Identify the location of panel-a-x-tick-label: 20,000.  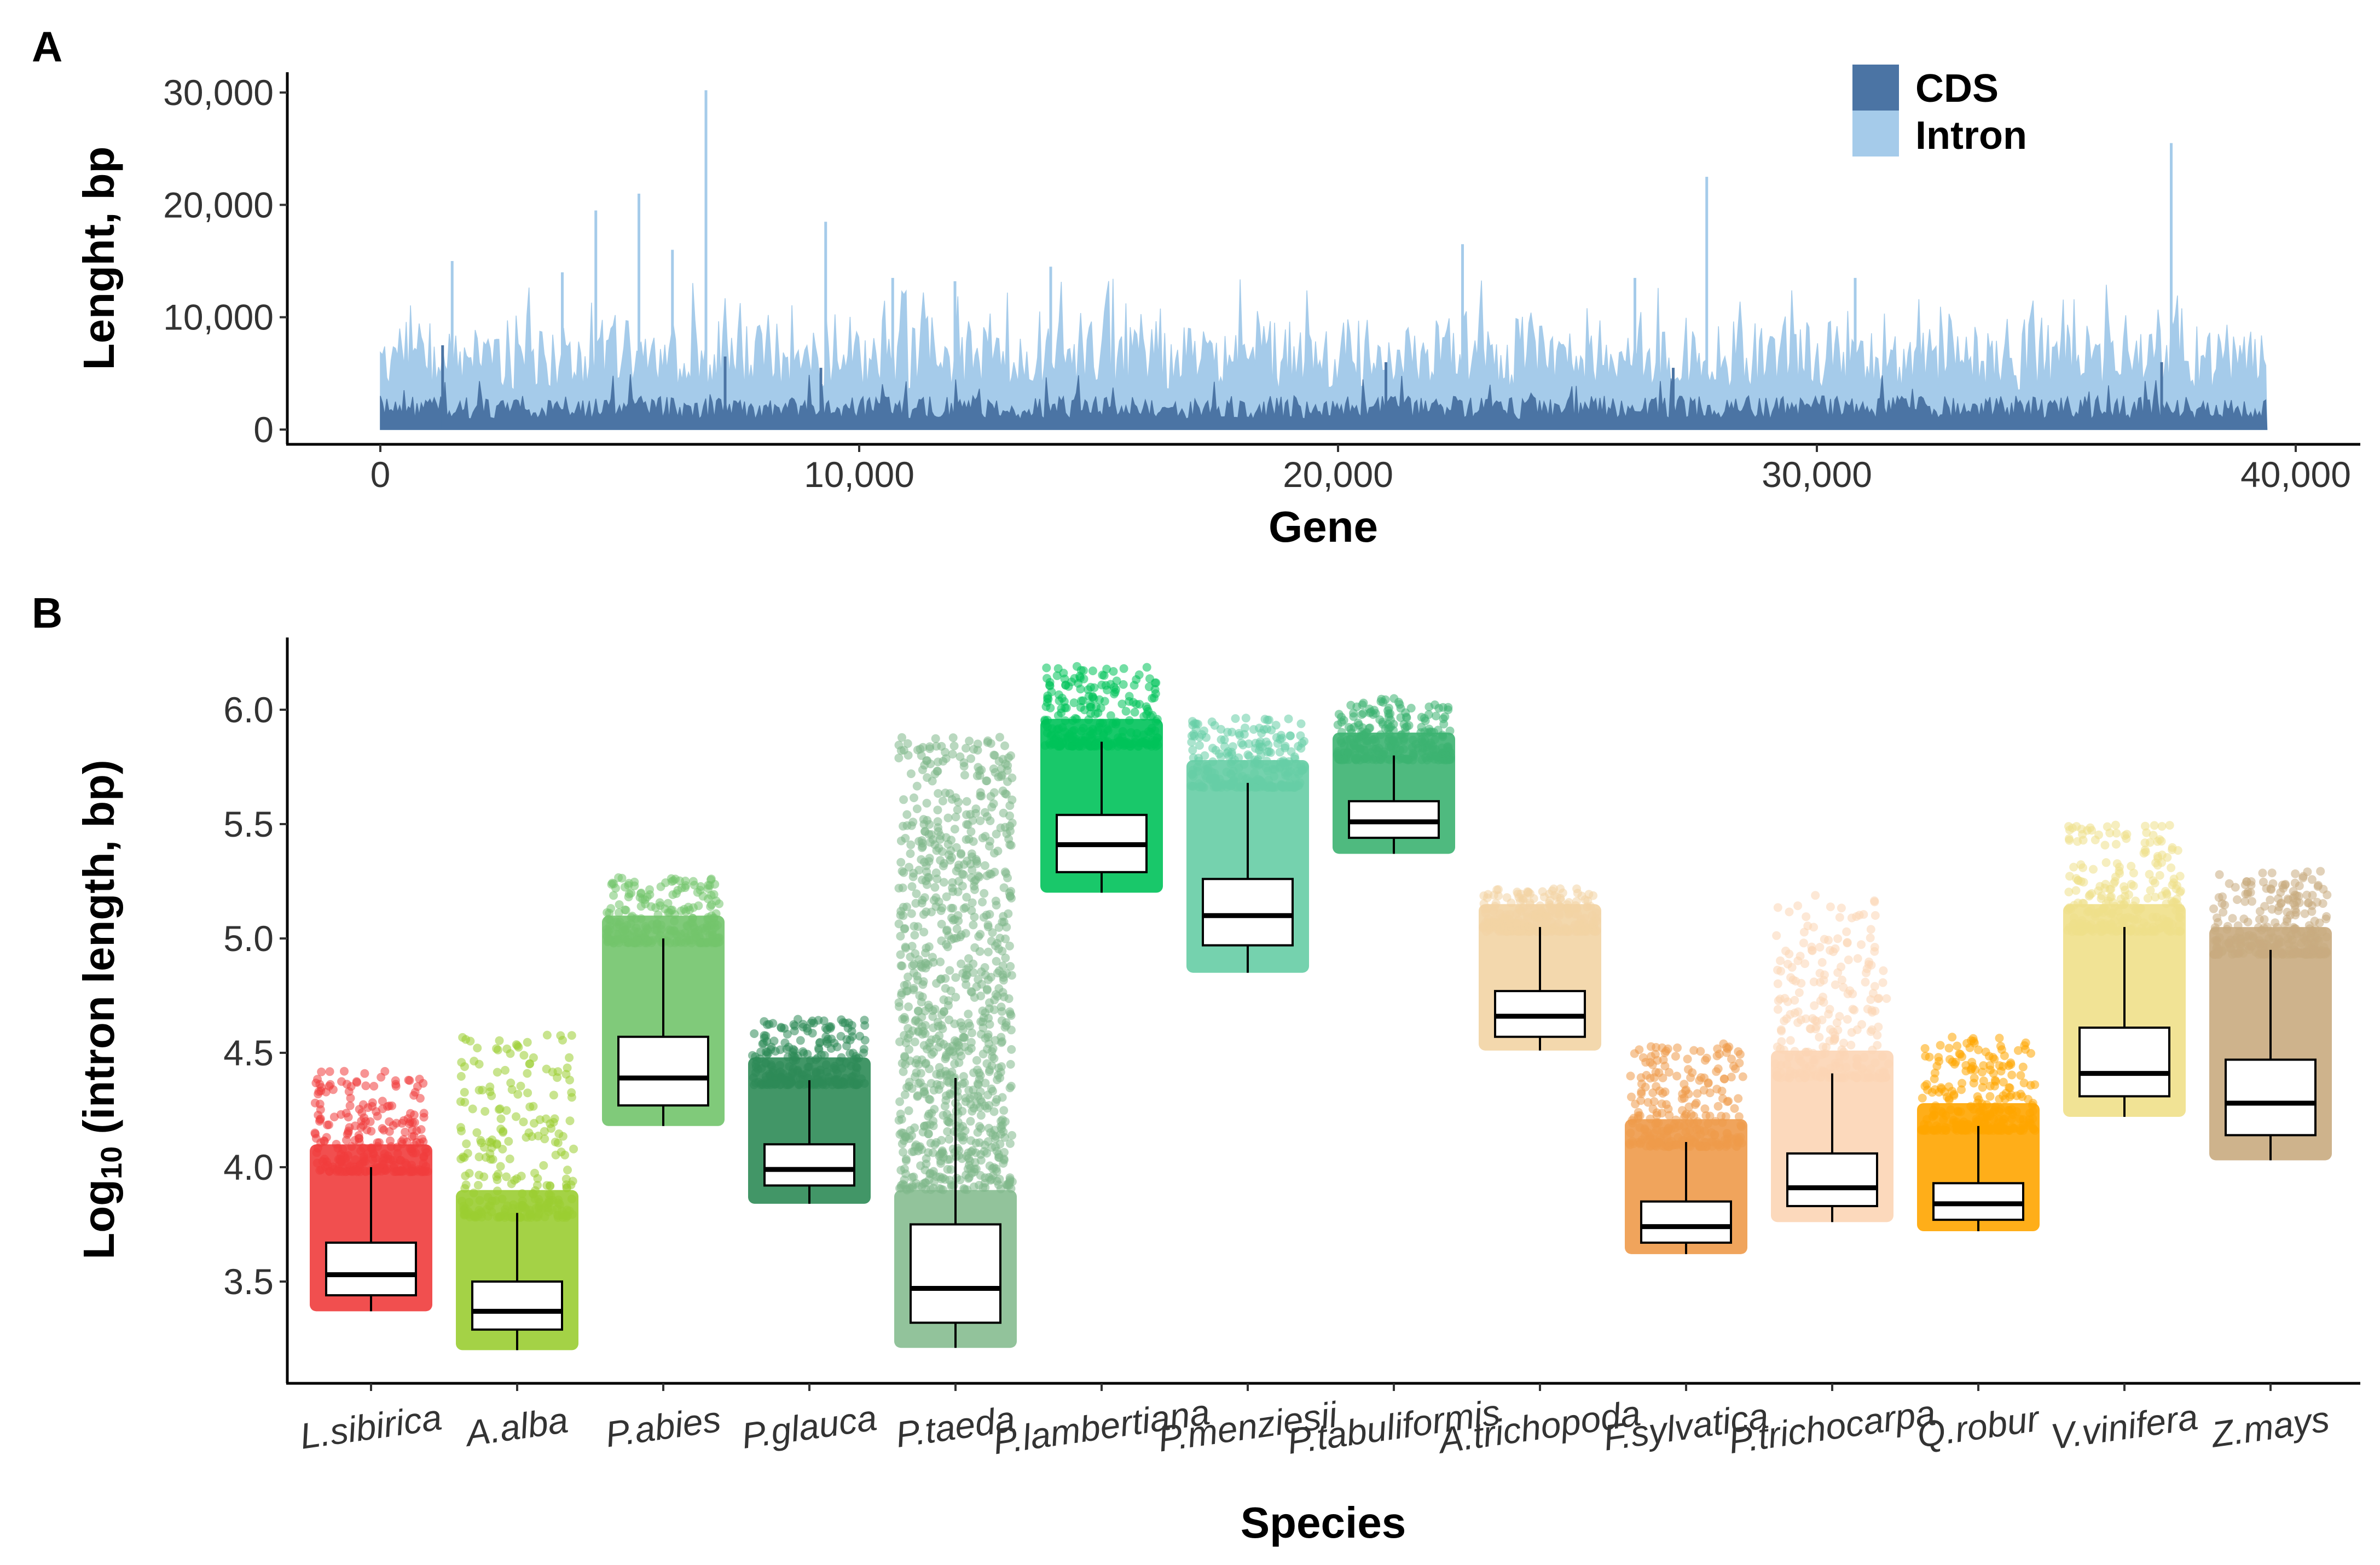
(1338, 474).